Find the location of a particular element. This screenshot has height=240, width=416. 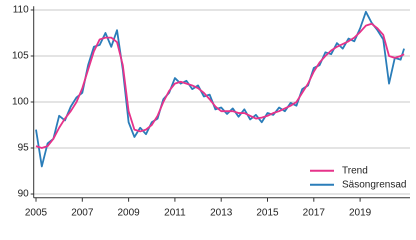

x-tick-label: 2011 is located at coordinates (175, 212).